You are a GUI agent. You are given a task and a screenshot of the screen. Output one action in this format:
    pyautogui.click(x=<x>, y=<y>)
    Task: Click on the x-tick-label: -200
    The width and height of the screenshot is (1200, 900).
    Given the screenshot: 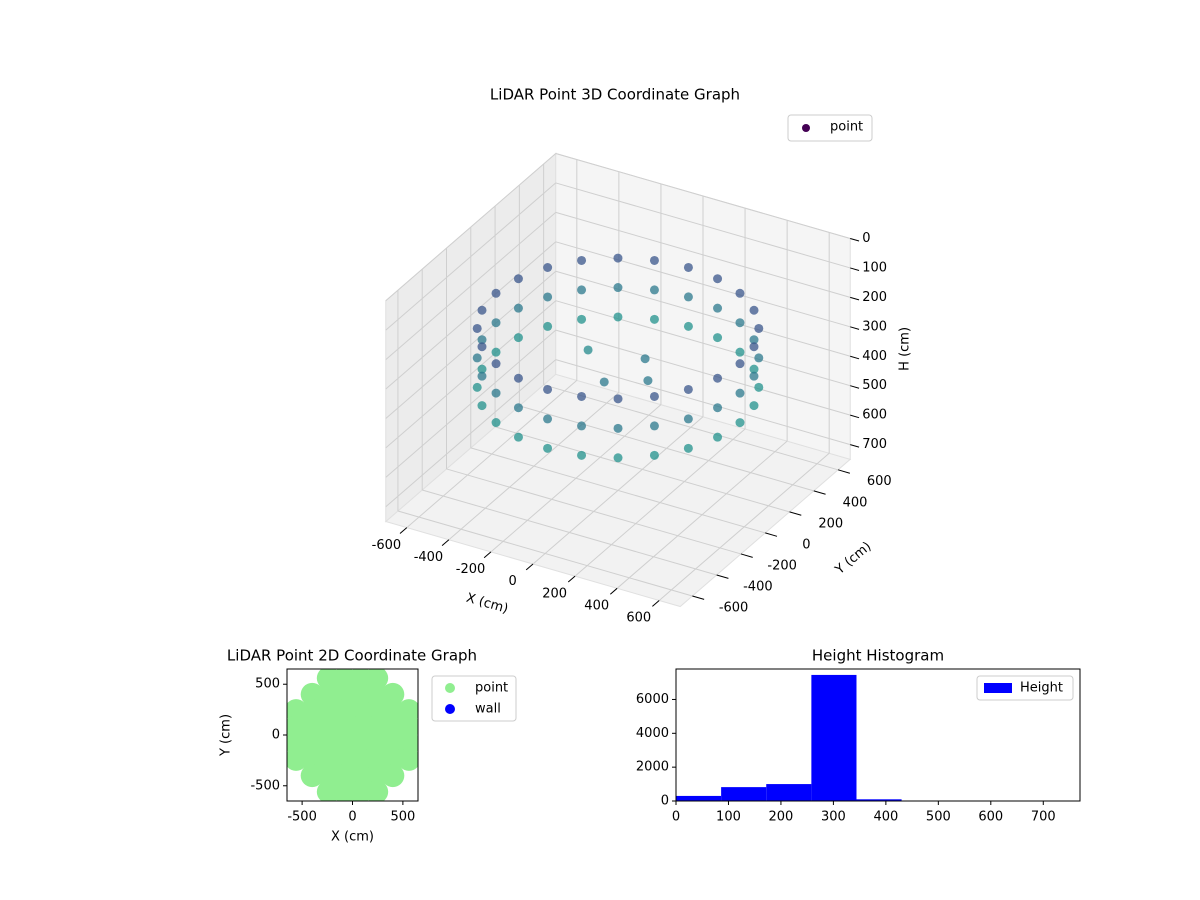 What is the action you would take?
    pyautogui.click(x=471, y=569)
    